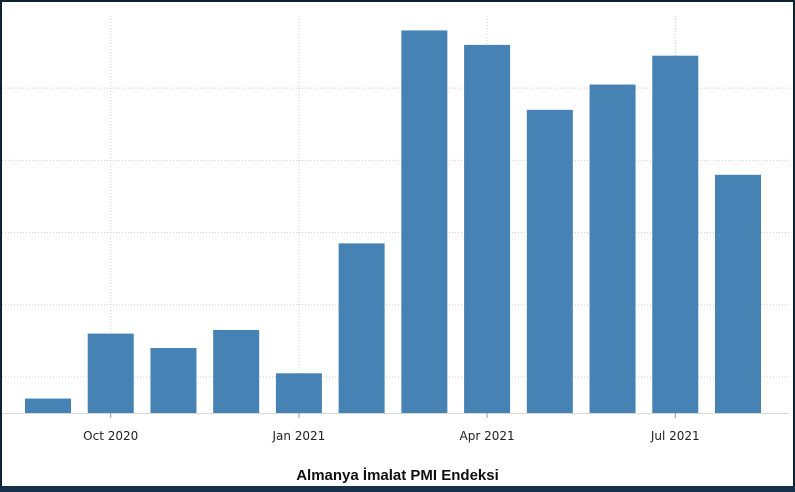  I want to click on bar-dec-2020, so click(236, 371).